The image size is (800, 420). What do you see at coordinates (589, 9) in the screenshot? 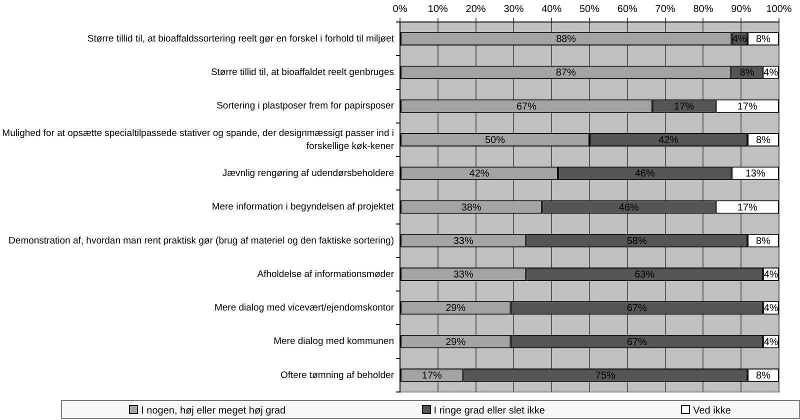
I see `x-tick-label: 50%` at bounding box center [589, 9].